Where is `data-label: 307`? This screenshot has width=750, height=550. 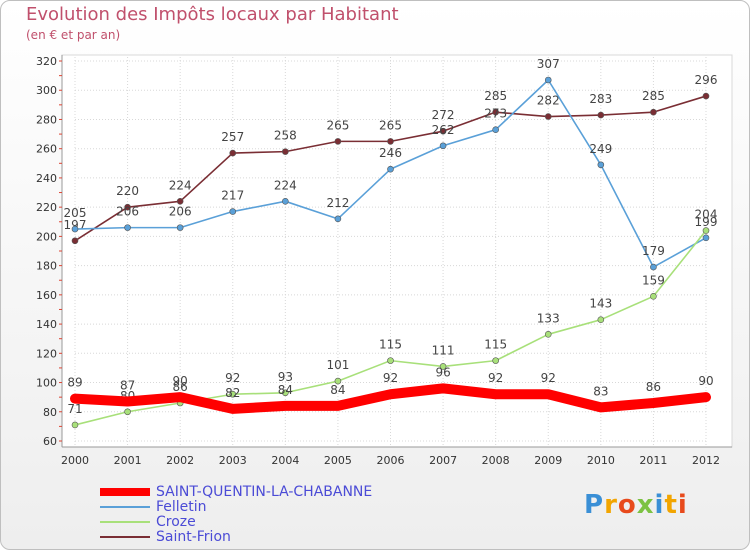
data-label: 307 is located at coordinates (548, 64).